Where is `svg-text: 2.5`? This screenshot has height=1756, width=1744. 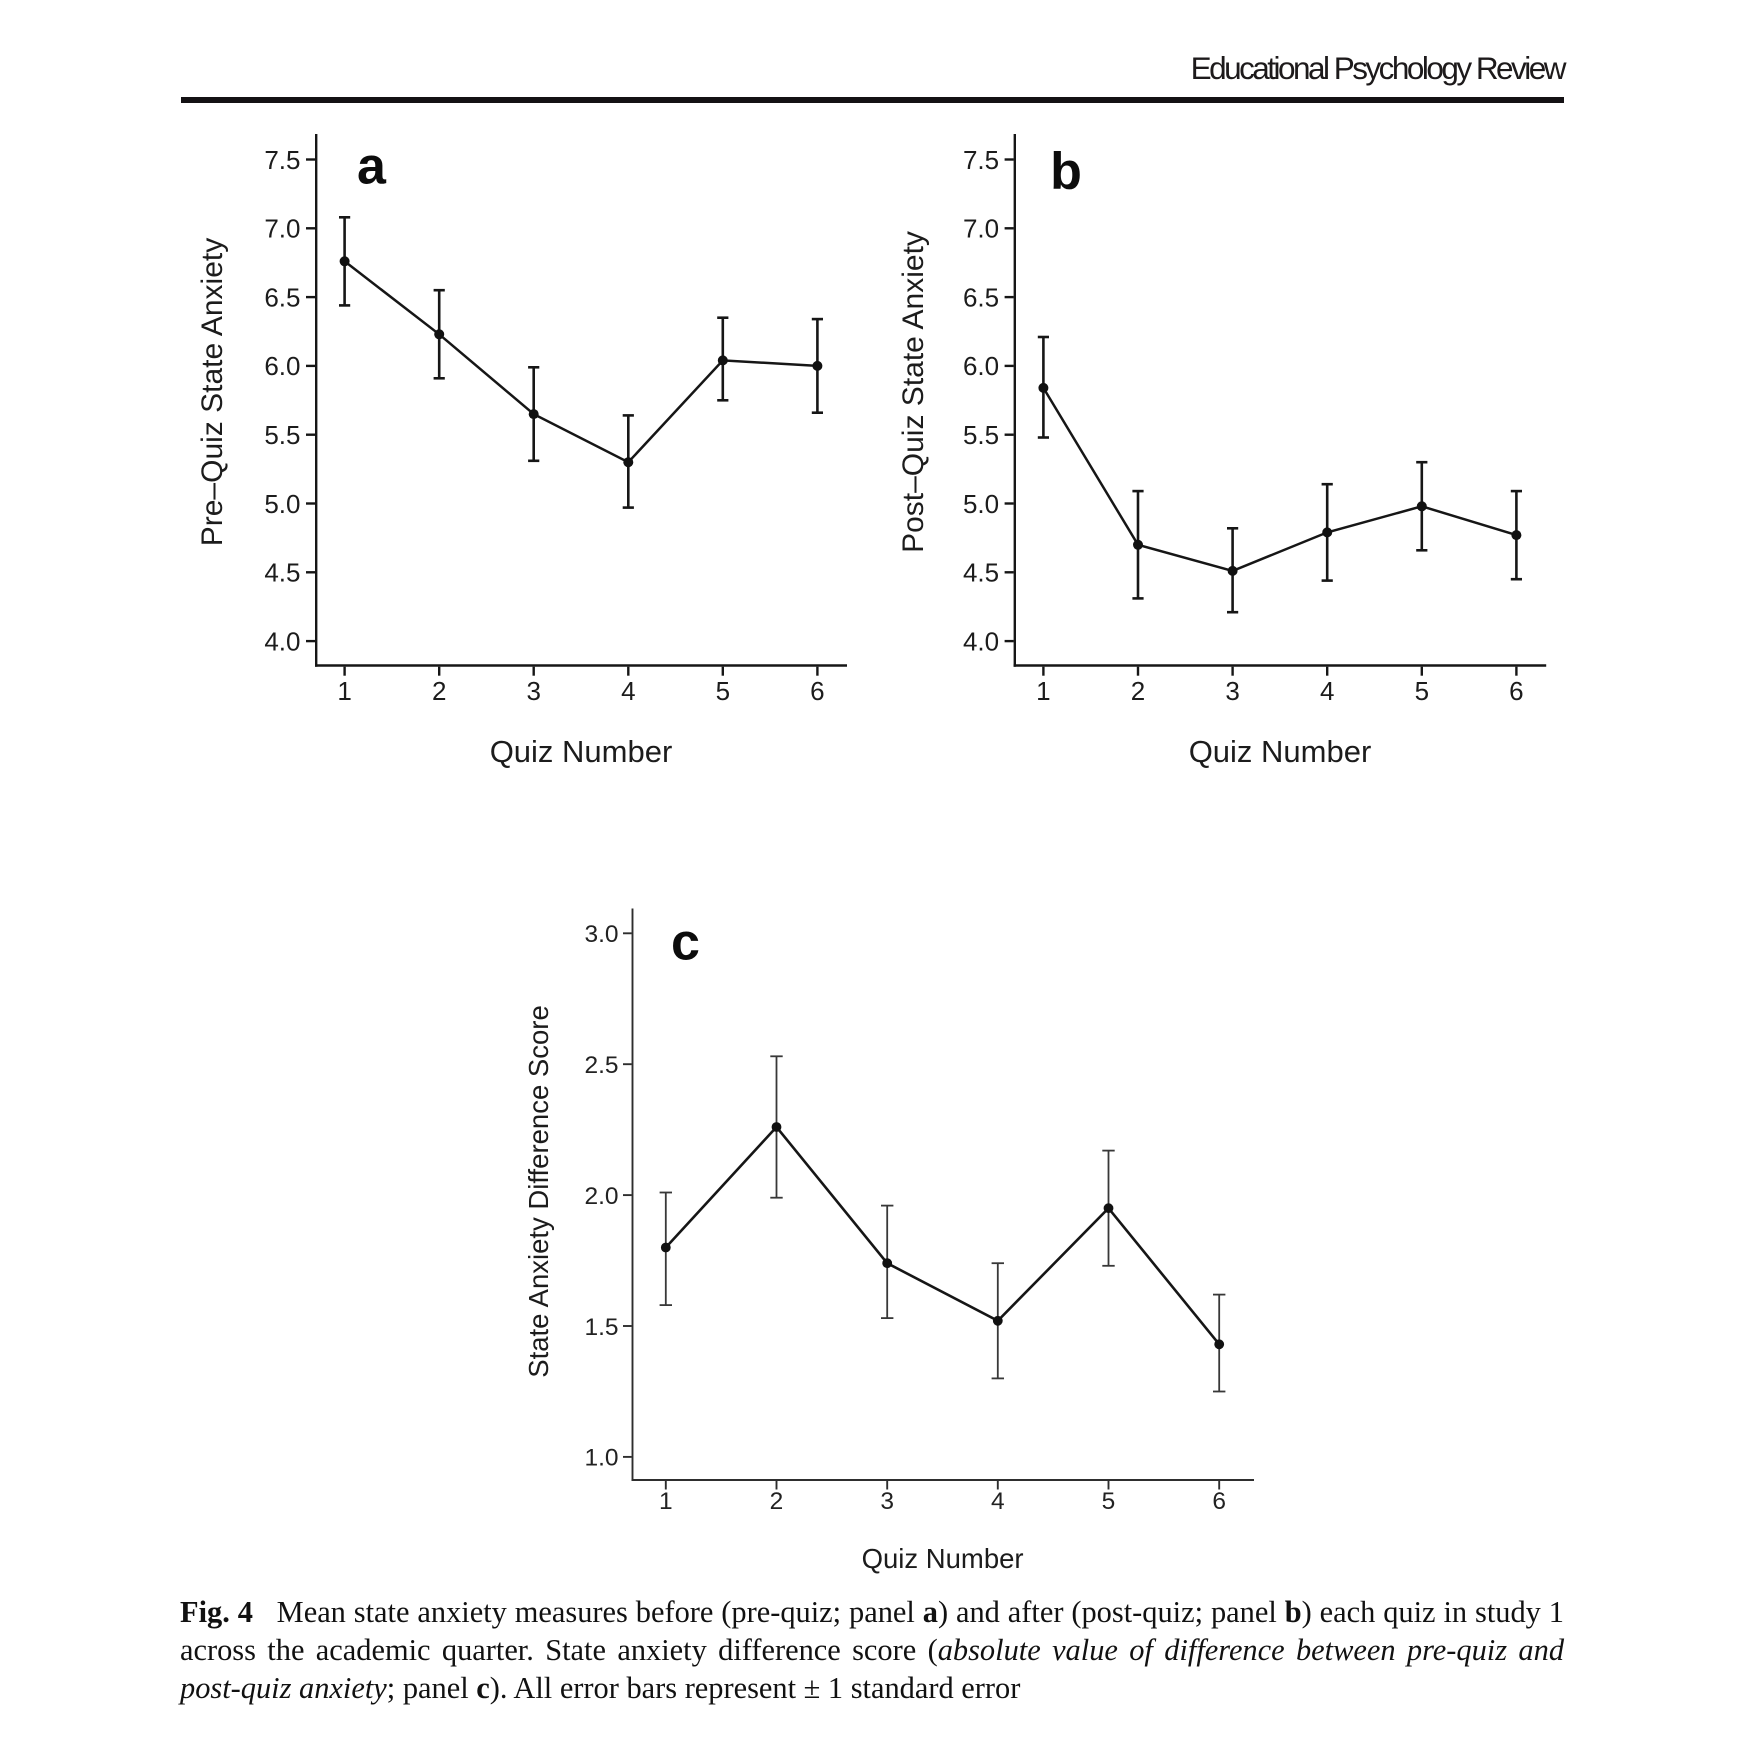
svg-text: 2.5 is located at coordinates (601, 1065).